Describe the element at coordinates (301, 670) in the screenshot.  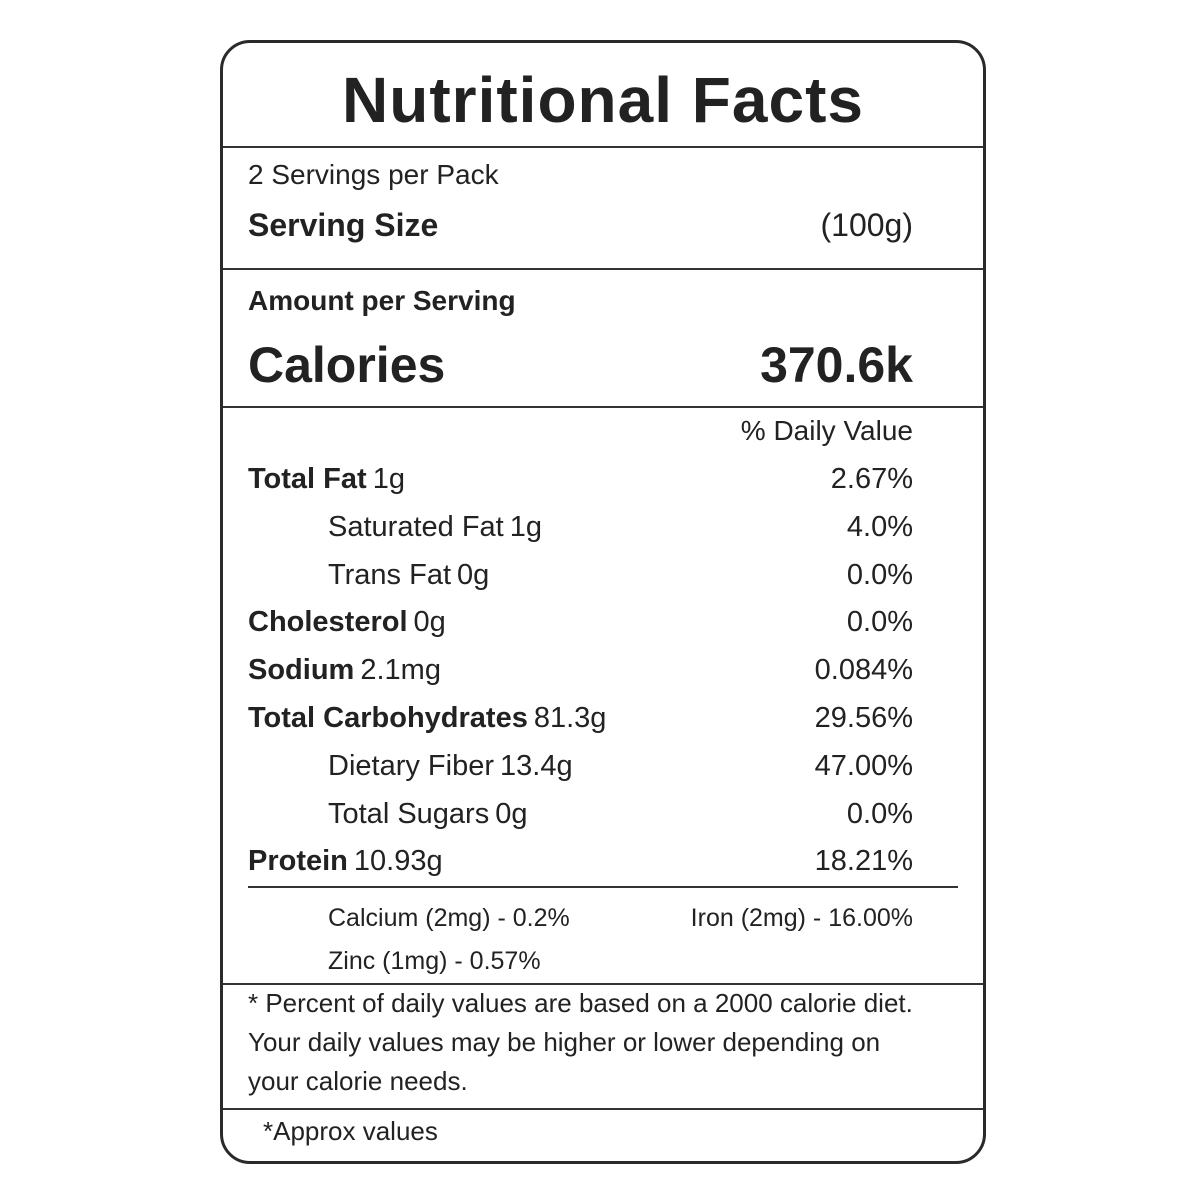
I see `nutrient-name: Sodium` at that location.